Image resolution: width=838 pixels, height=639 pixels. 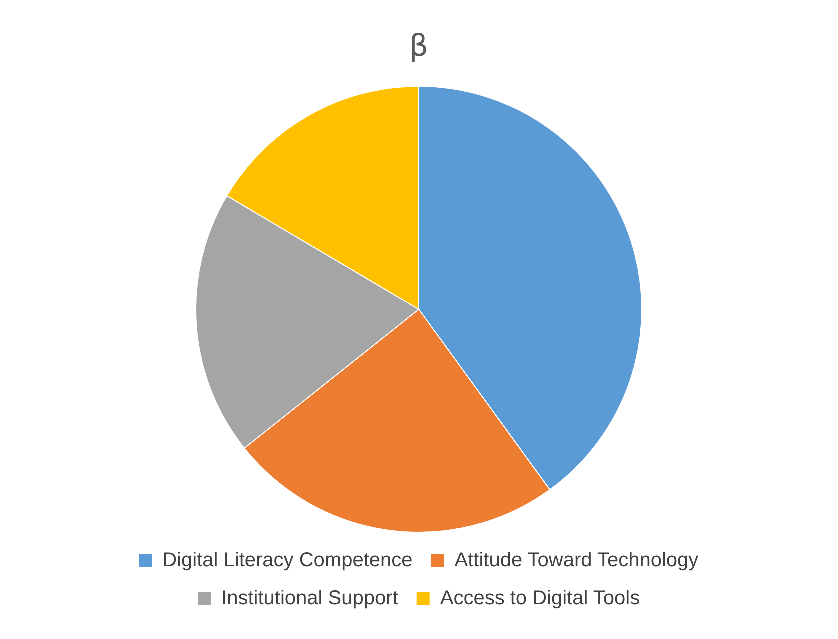 I want to click on legend-label: Access to Digital Tools, so click(x=540, y=599).